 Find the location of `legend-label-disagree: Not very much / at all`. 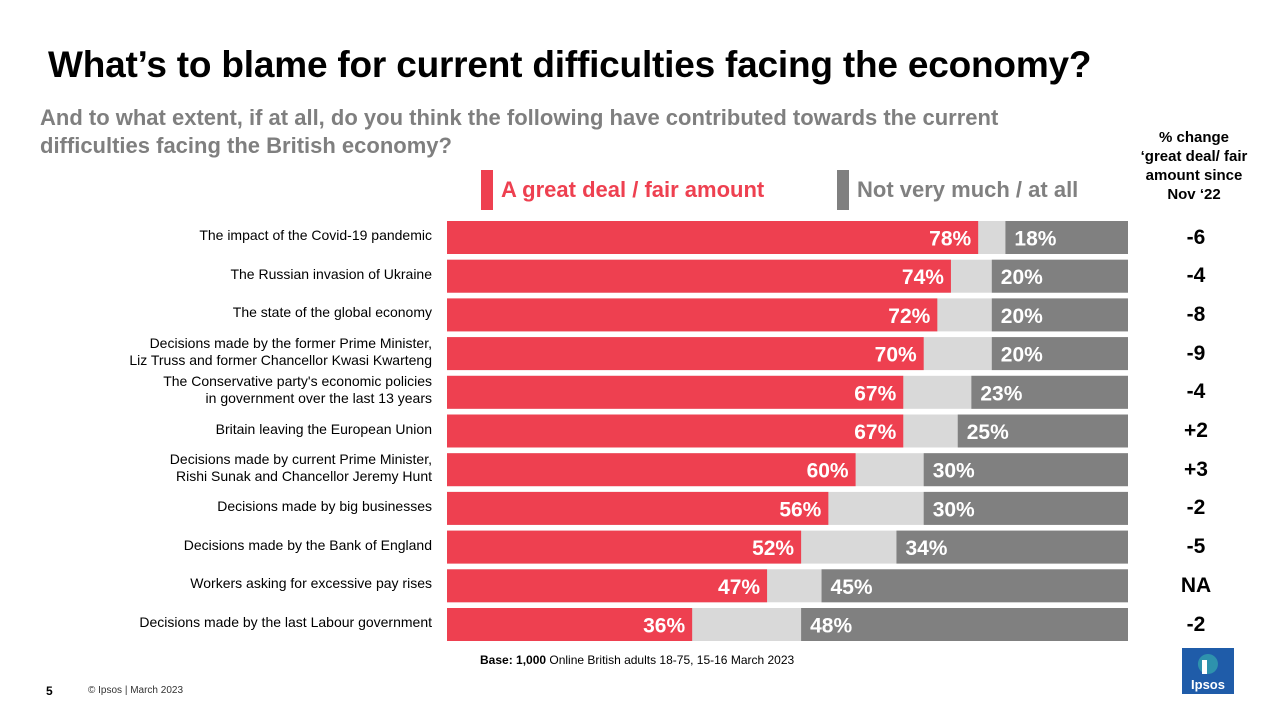

legend-label-disagree: Not very much / at all is located at coordinates (968, 189).